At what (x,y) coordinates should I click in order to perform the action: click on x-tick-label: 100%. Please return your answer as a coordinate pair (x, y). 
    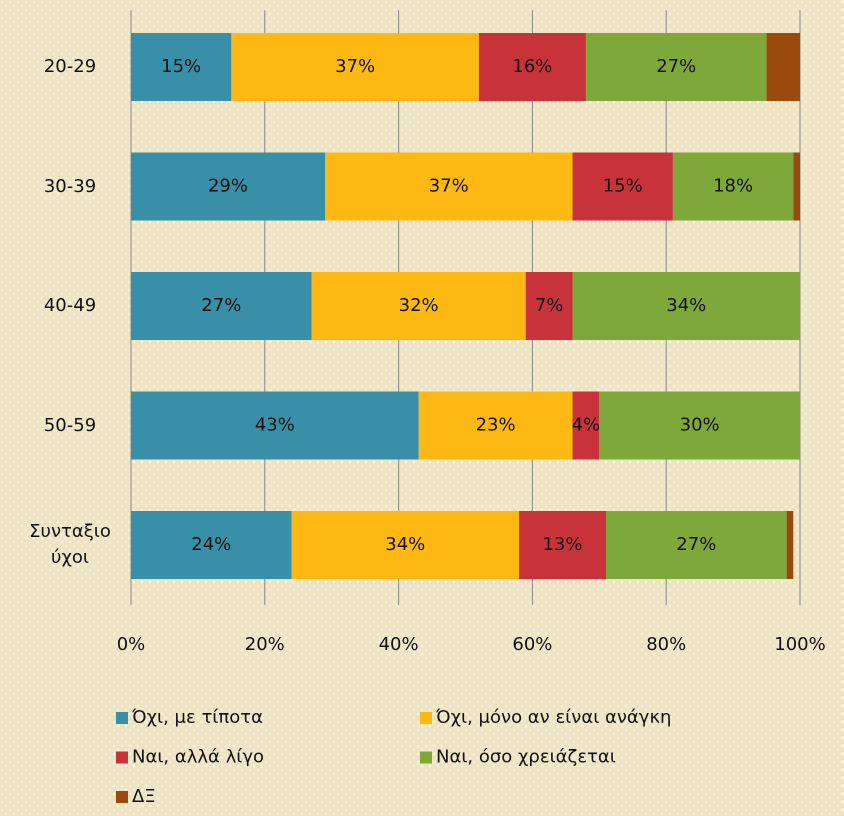
    Looking at the image, I should click on (799, 644).